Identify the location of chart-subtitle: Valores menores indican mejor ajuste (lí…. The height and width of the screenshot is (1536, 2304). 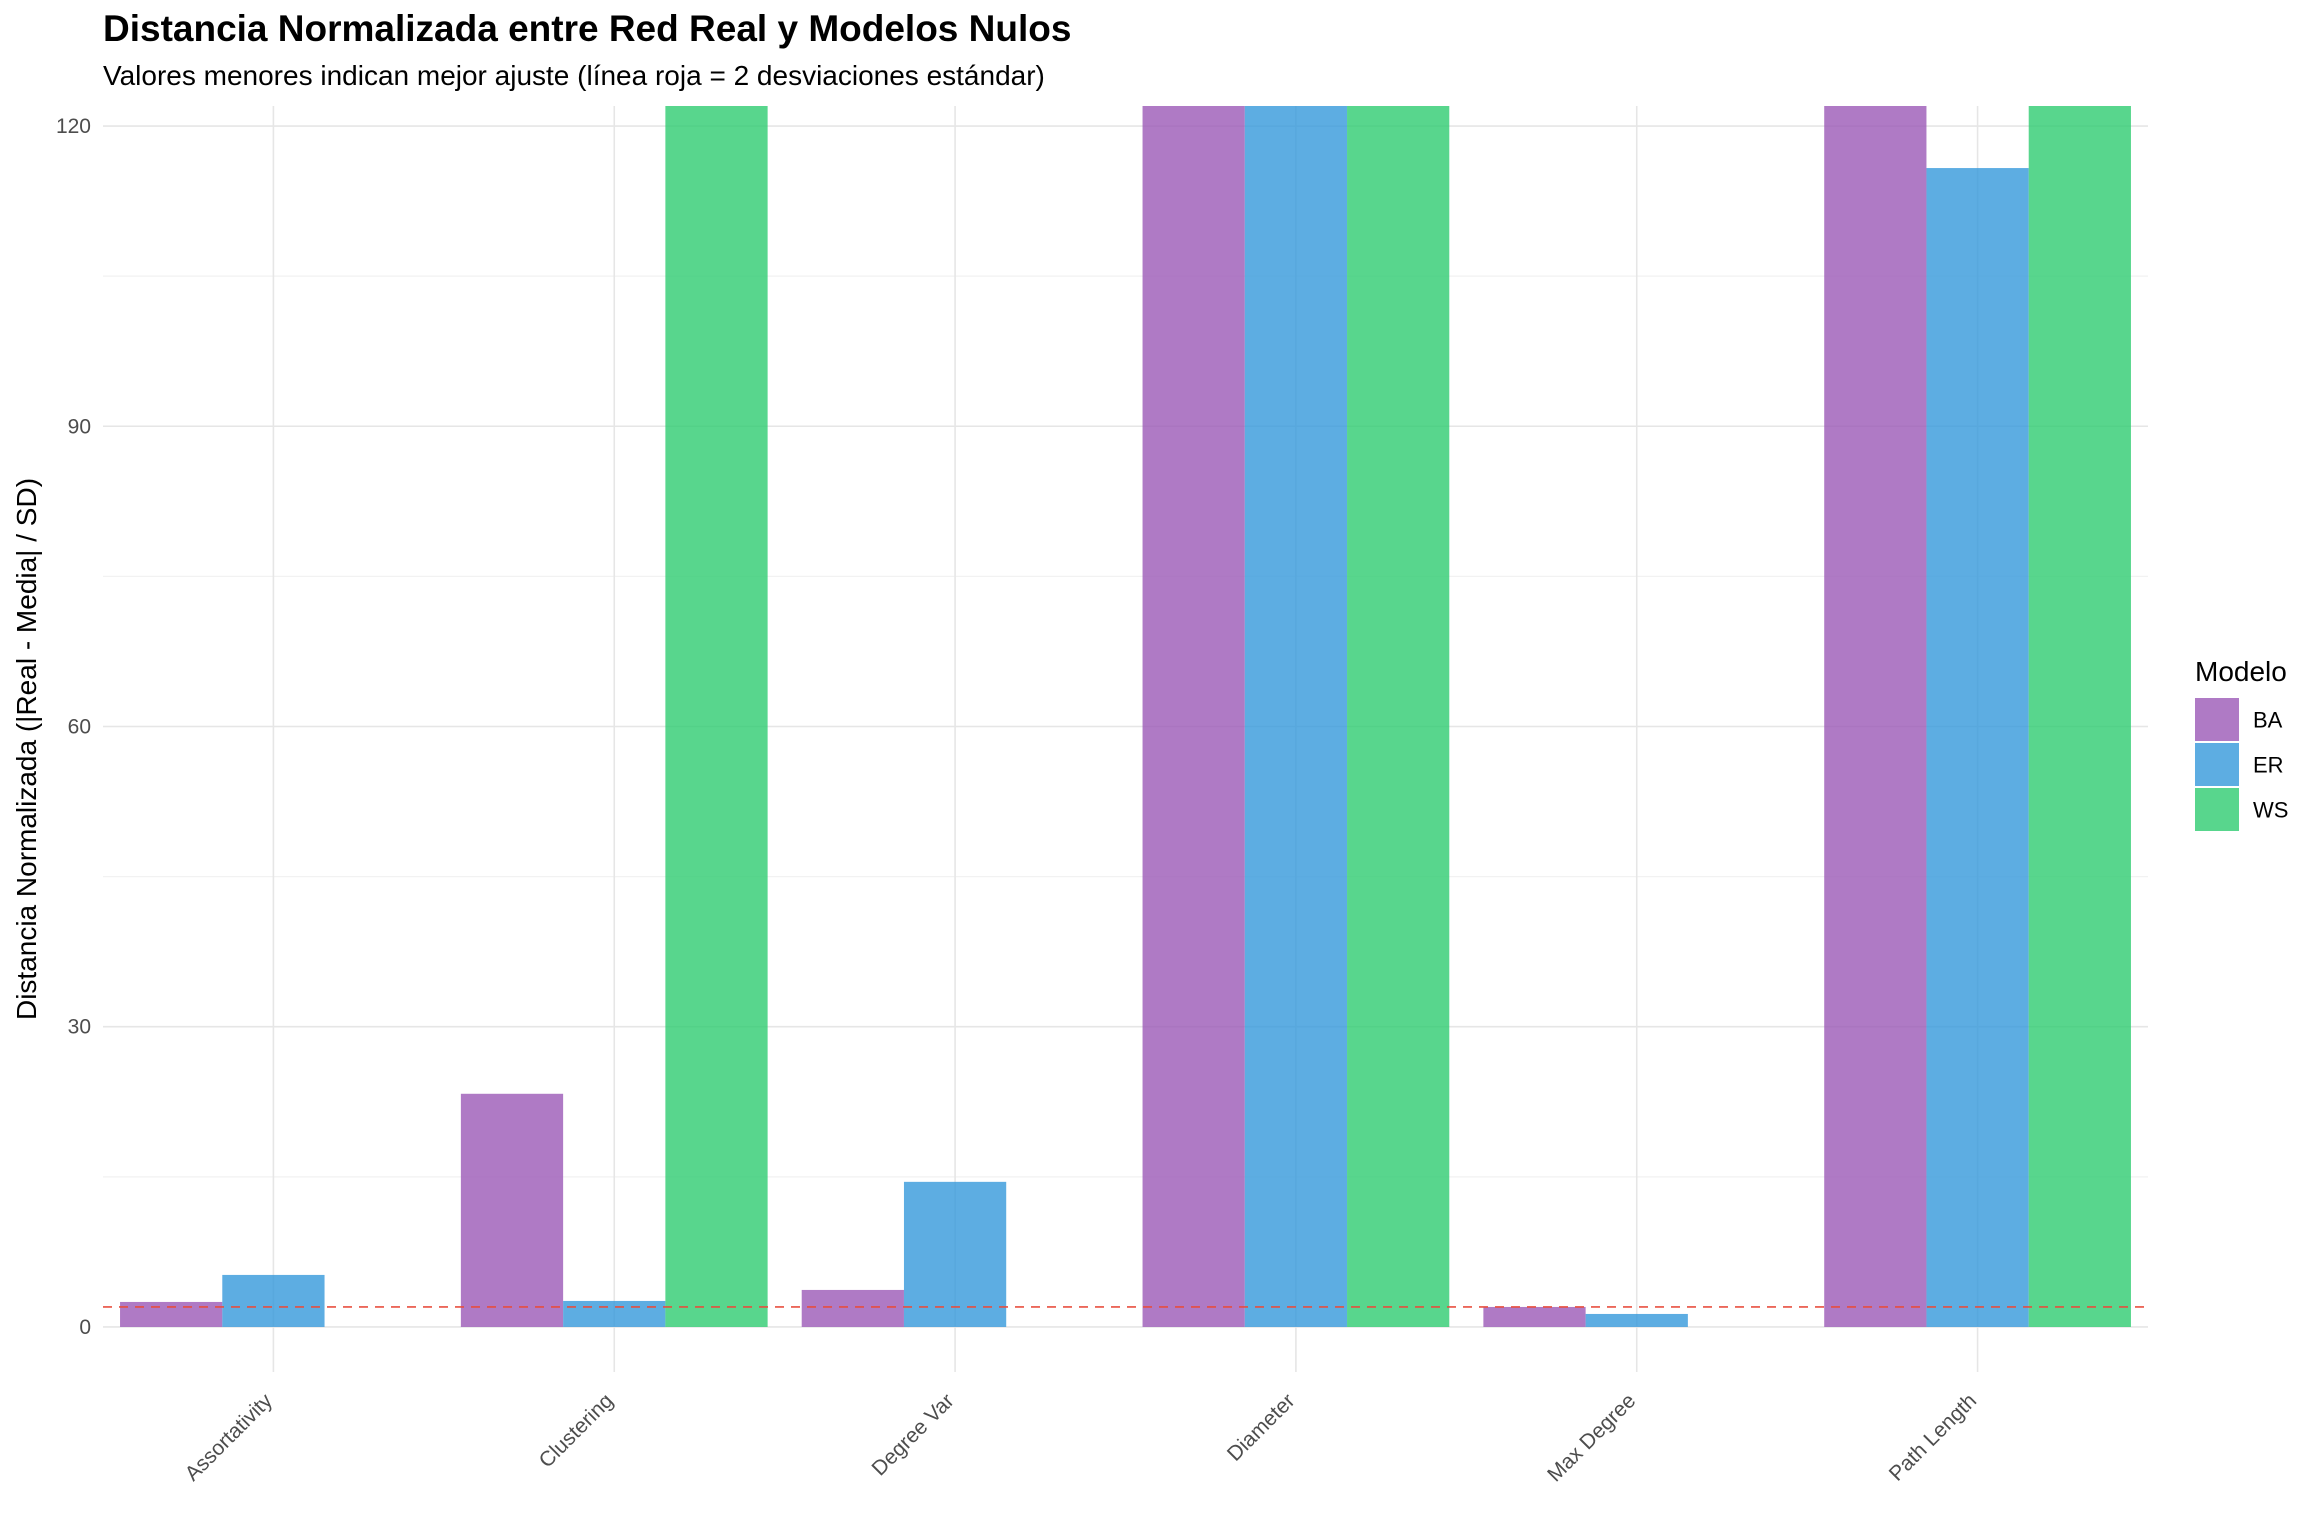
(574, 75).